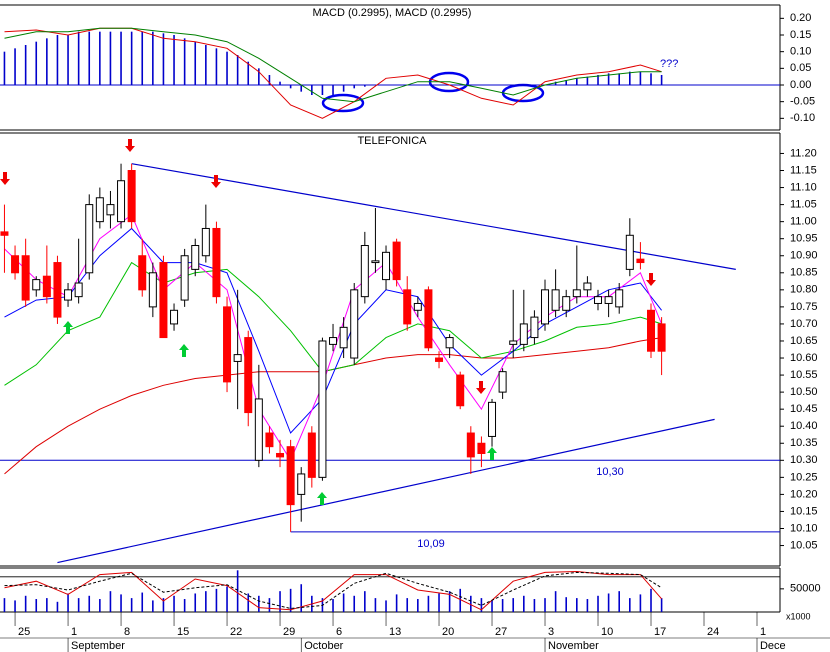 This screenshot has width=830, height=652. Describe the element at coordinates (236, 632) in the screenshot. I see `x-tick-label: 22` at that location.